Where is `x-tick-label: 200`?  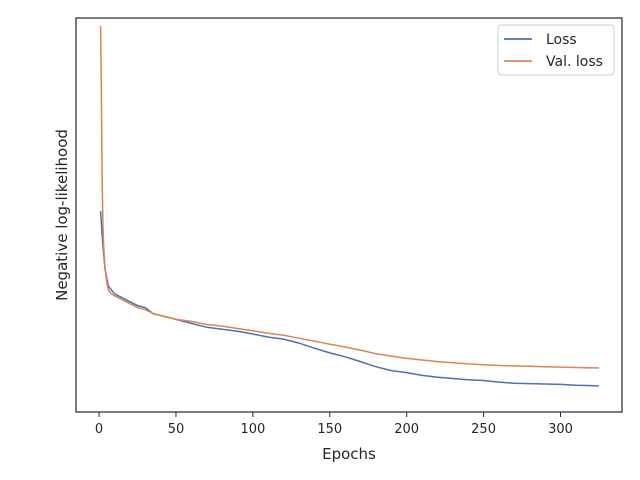
x-tick-label: 200 is located at coordinates (406, 429).